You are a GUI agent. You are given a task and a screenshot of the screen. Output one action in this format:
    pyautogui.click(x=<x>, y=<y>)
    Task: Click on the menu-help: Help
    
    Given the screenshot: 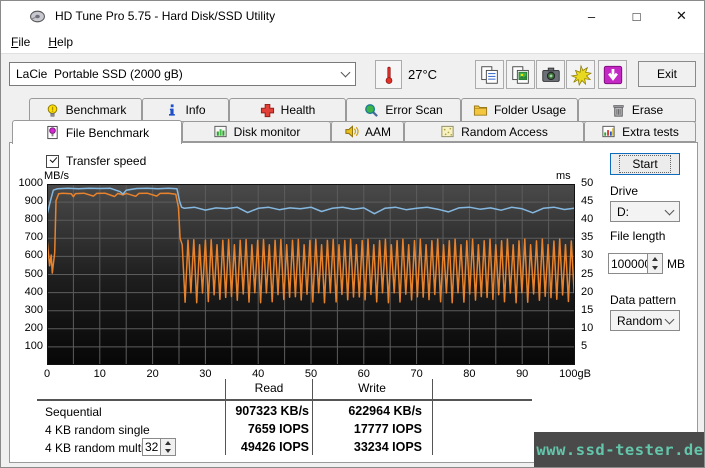 What is the action you would take?
    pyautogui.click(x=61, y=42)
    